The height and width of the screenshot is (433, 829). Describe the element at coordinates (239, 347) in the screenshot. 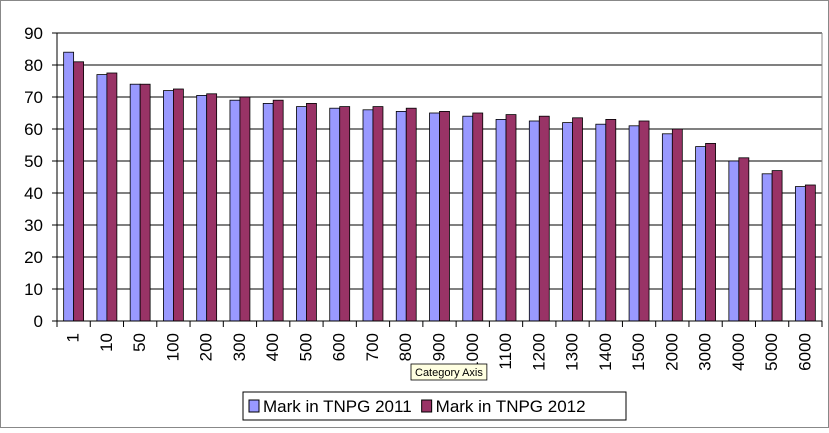

I see `x-tick-label: 300` at that location.